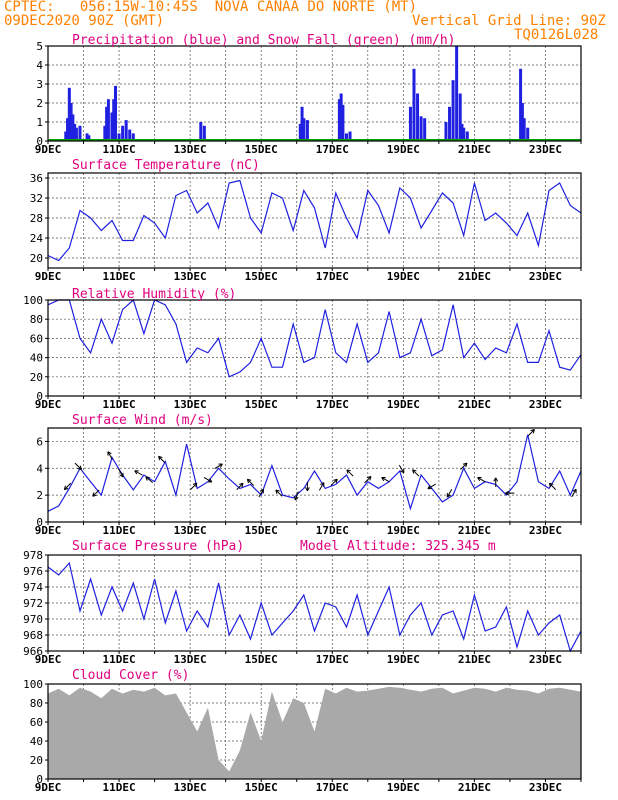 Image resolution: width=618 pixels, height=800 pixels. Describe the element at coordinates (261, 787) in the screenshot. I see `x-tick-label: 15DEC` at that location.